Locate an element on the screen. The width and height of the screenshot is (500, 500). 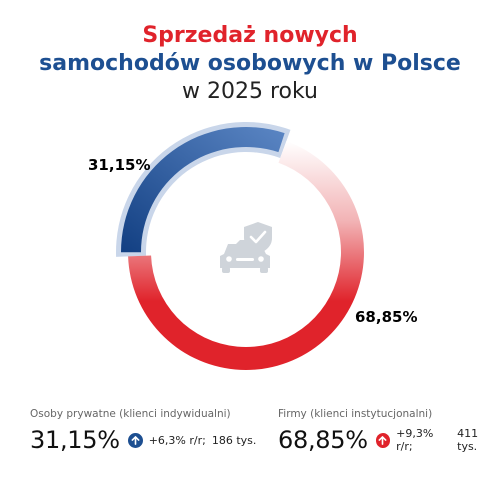
stat-business-change: +9,3% r/r; is located at coordinates (415, 440).